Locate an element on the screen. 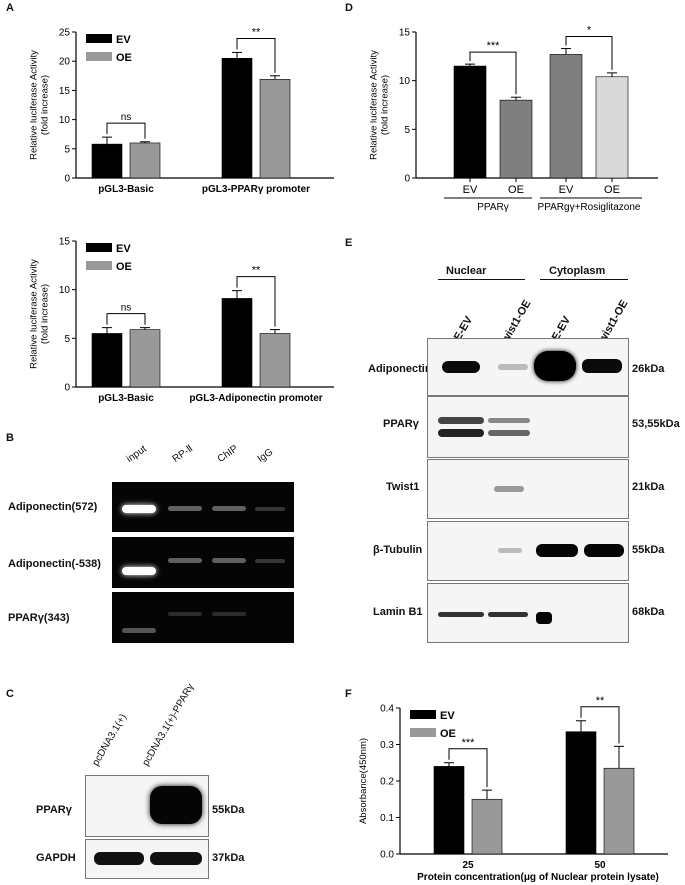 The width and height of the screenshot is (685, 885). x-tick-label: pGL3-Basic is located at coordinates (126, 189).